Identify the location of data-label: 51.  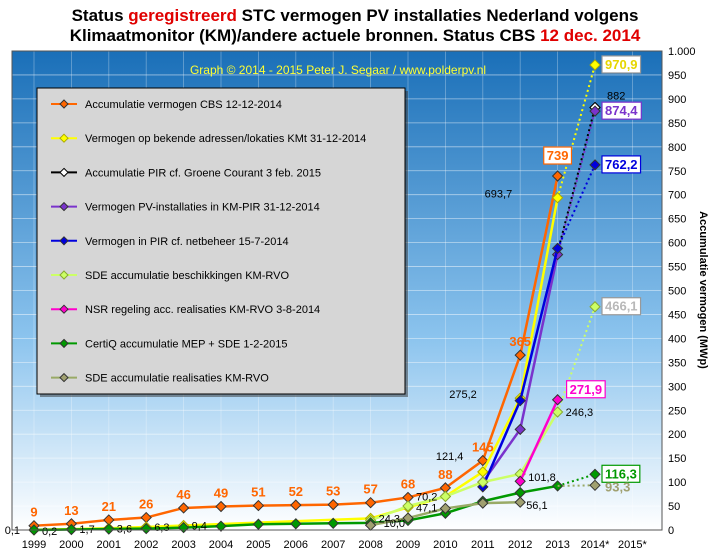
(258, 492).